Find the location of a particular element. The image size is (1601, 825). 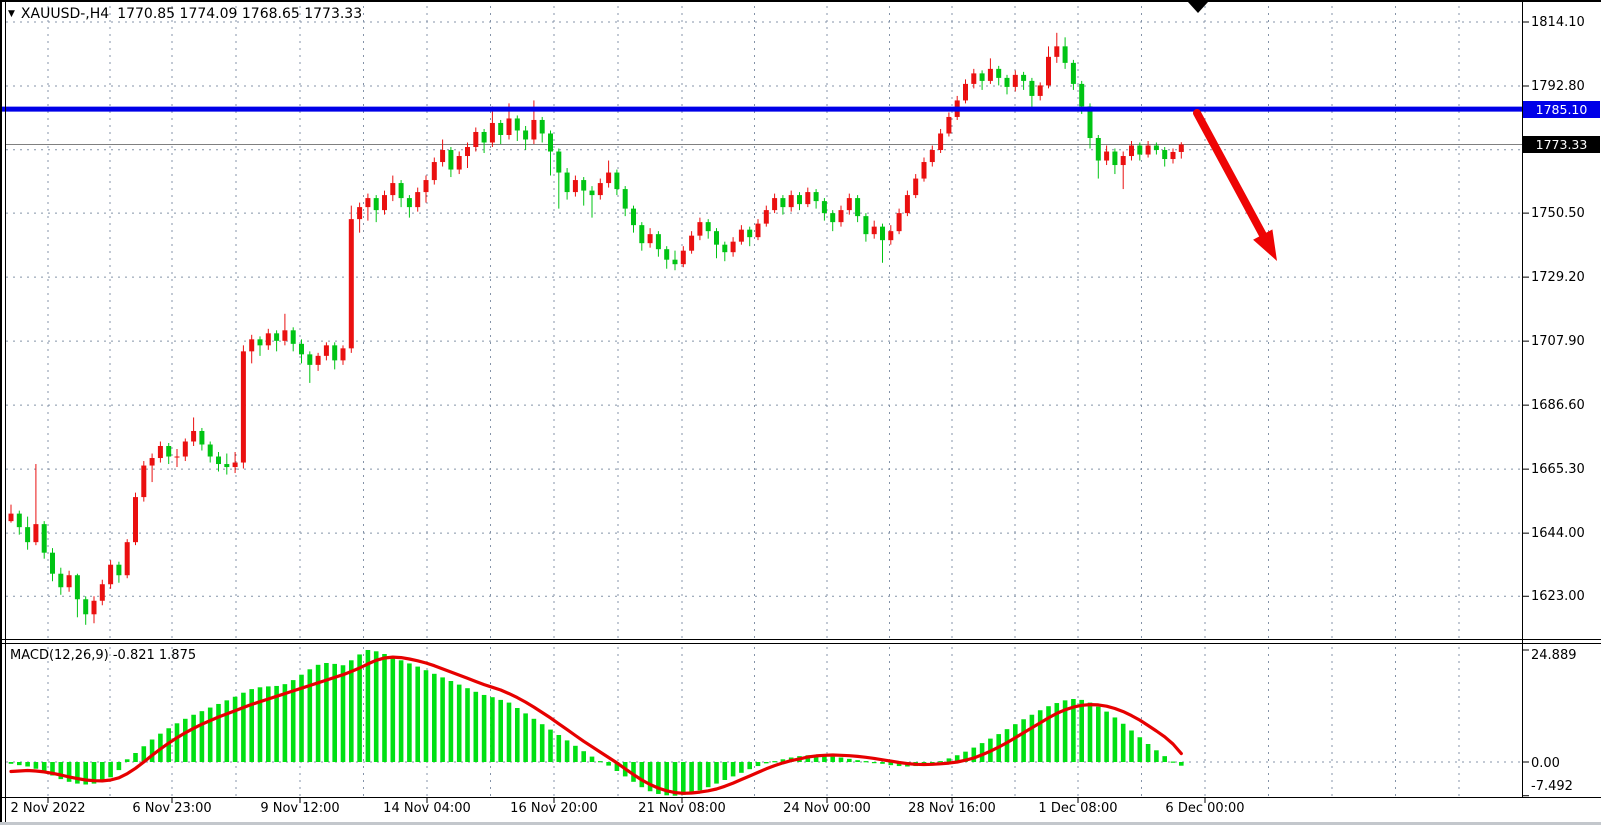

time-tick-label: 14 Nov 04:00 is located at coordinates (427, 808).